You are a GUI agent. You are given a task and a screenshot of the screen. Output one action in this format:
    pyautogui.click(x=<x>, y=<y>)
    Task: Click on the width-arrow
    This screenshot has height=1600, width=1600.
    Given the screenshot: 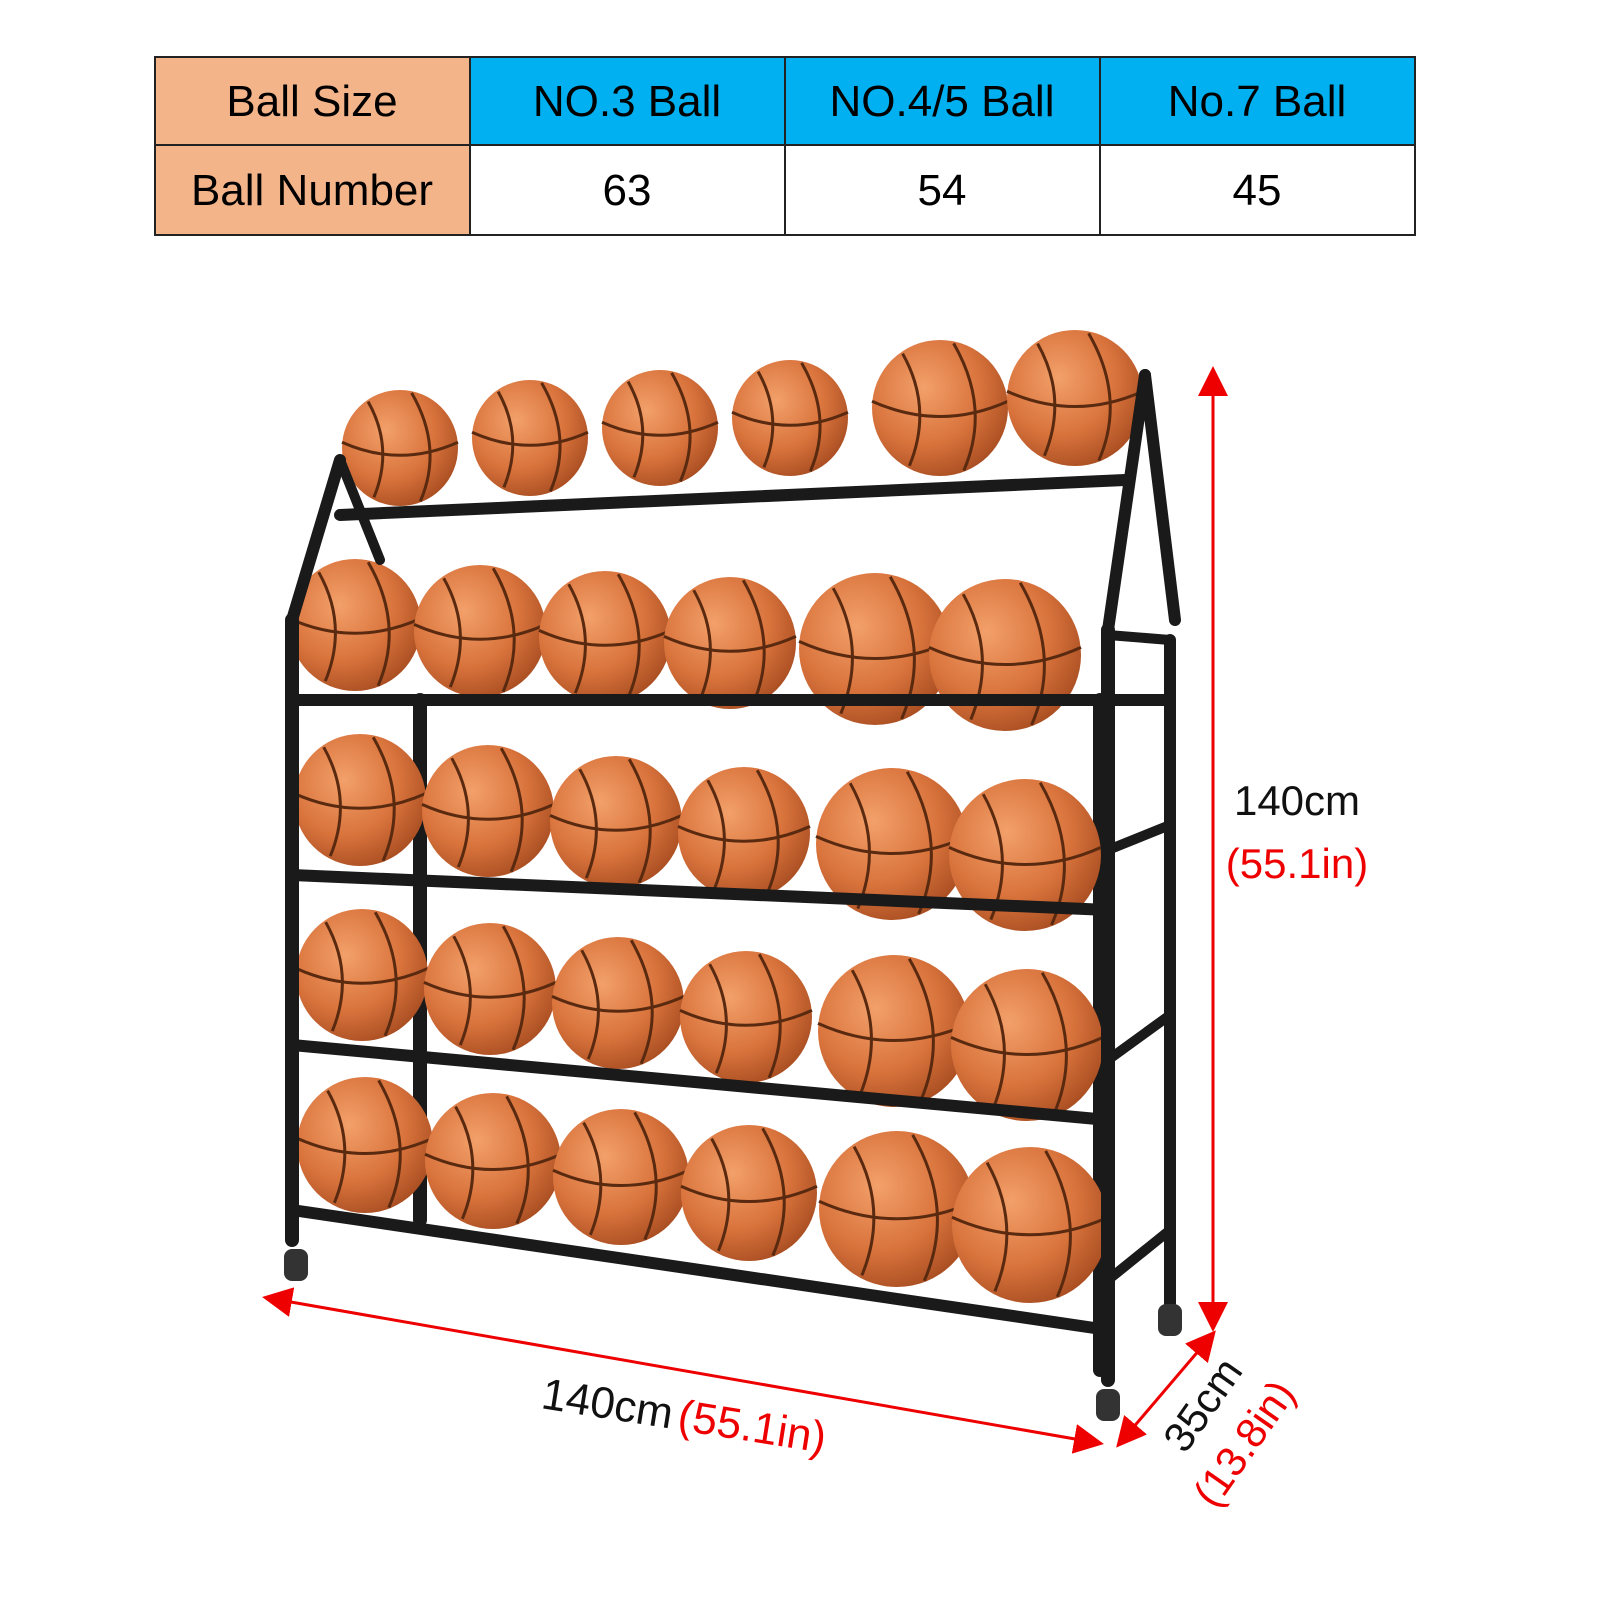 What is the action you would take?
    pyautogui.click(x=683, y=1370)
    